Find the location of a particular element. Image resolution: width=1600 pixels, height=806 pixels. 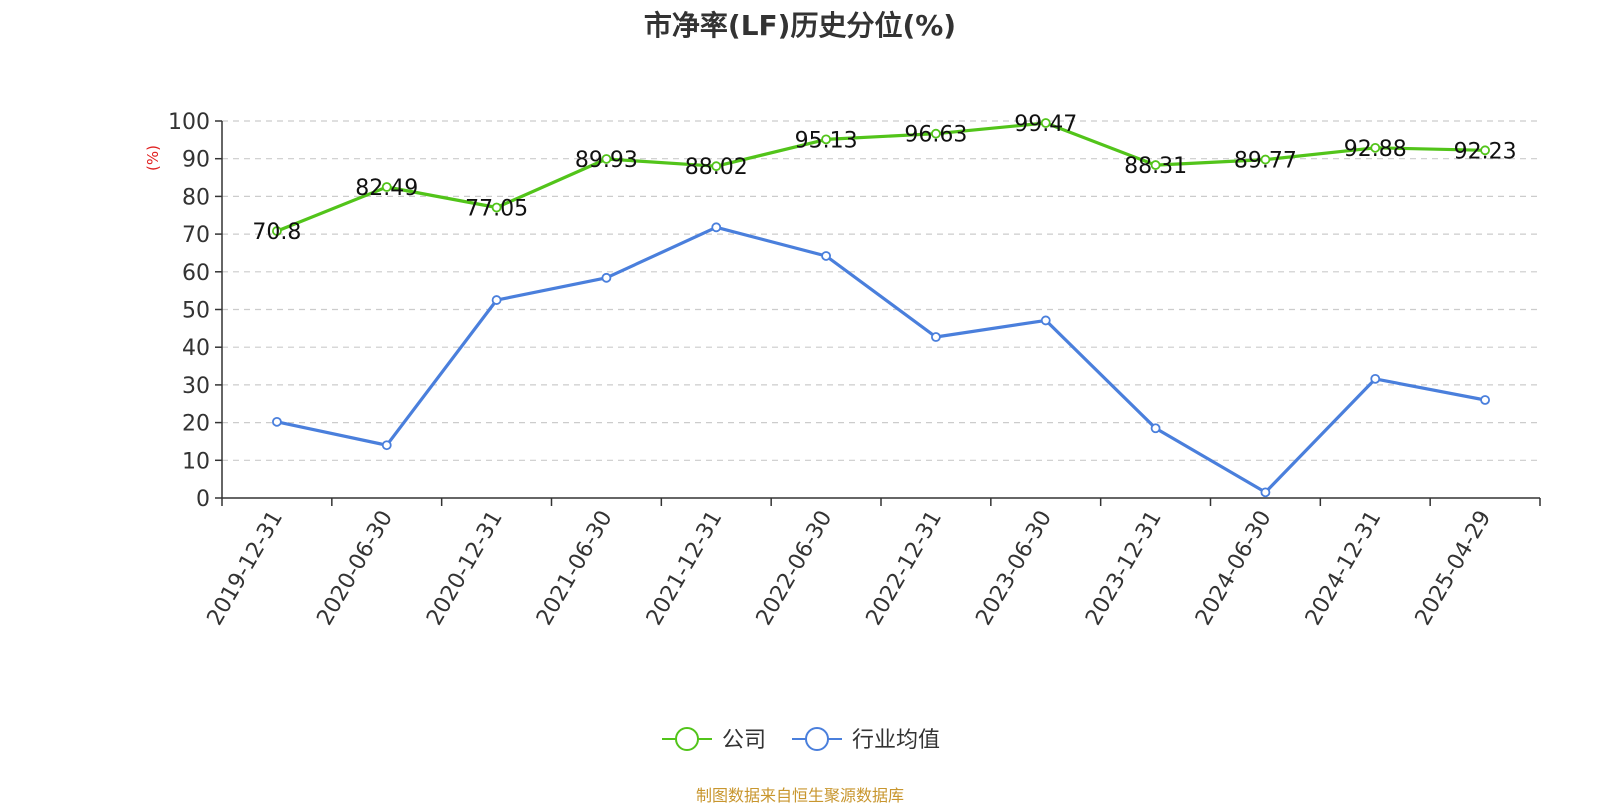

x-tick-label: 2019-12-31 is located at coordinates (246, 568).